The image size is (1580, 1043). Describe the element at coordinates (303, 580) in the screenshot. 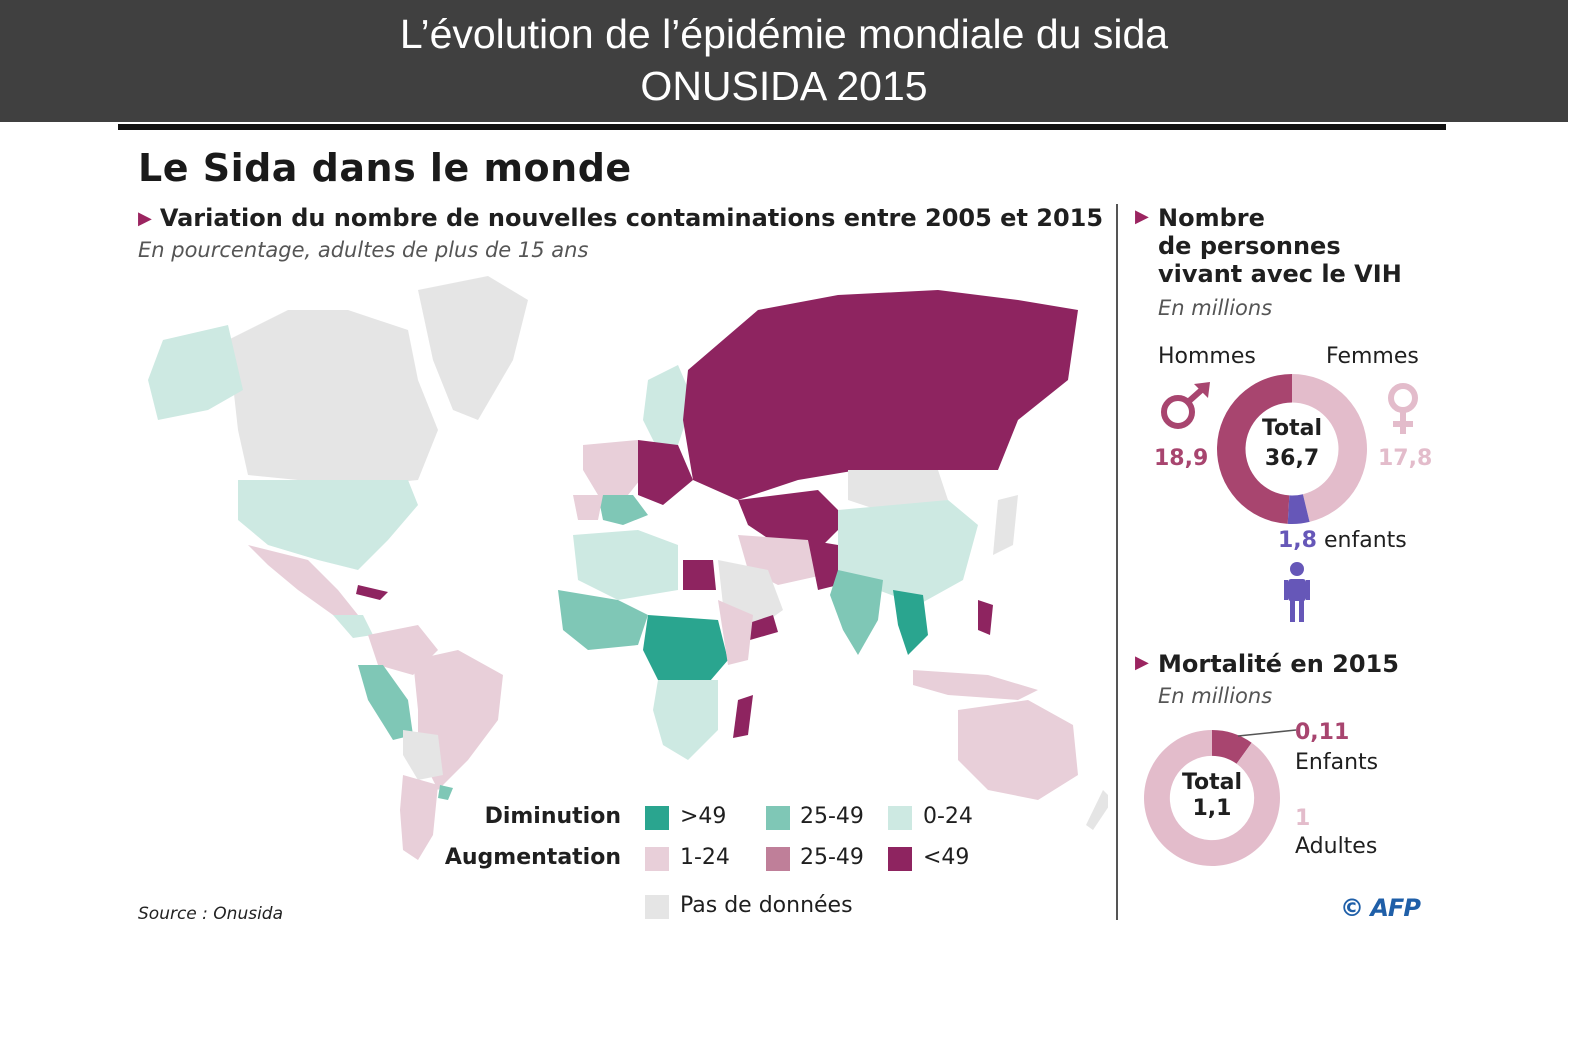

I see `map-region-mexico` at that location.